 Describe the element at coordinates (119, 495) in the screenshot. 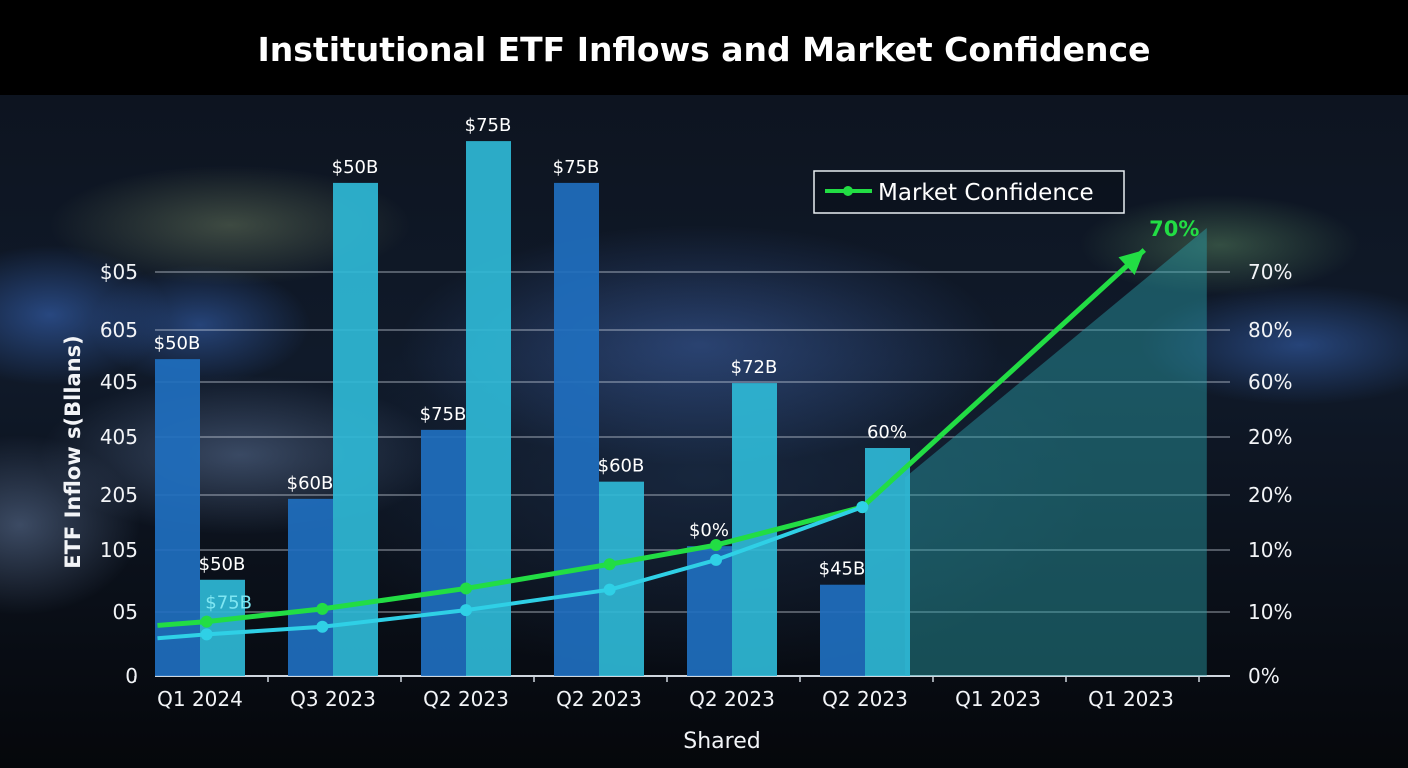

I see `y-tick-label: 205` at that location.